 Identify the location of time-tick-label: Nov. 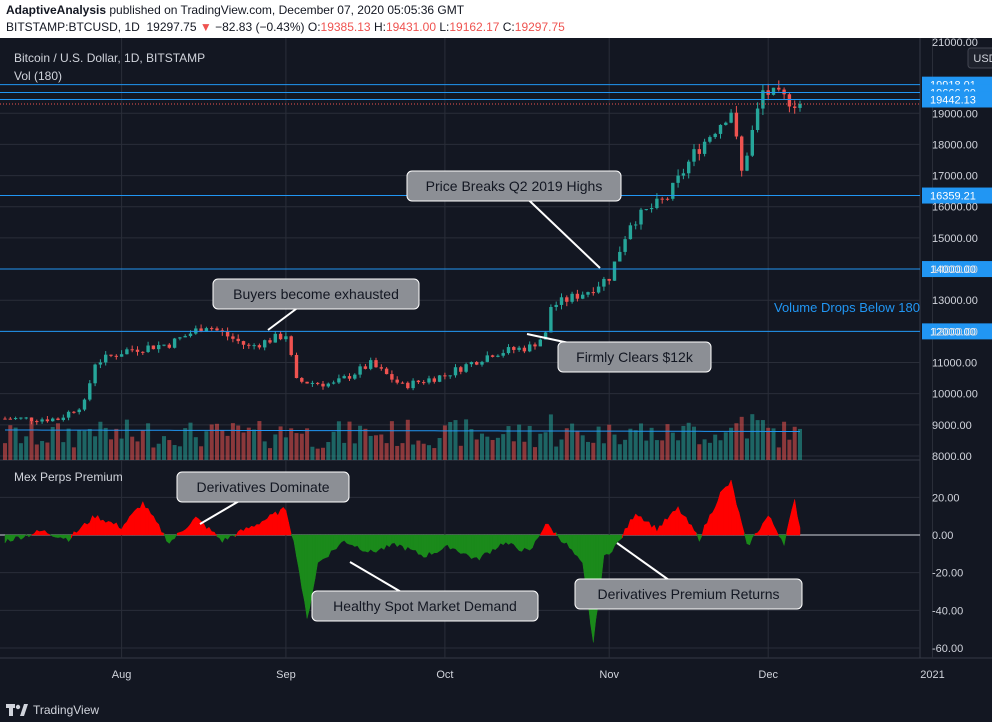
(609, 675).